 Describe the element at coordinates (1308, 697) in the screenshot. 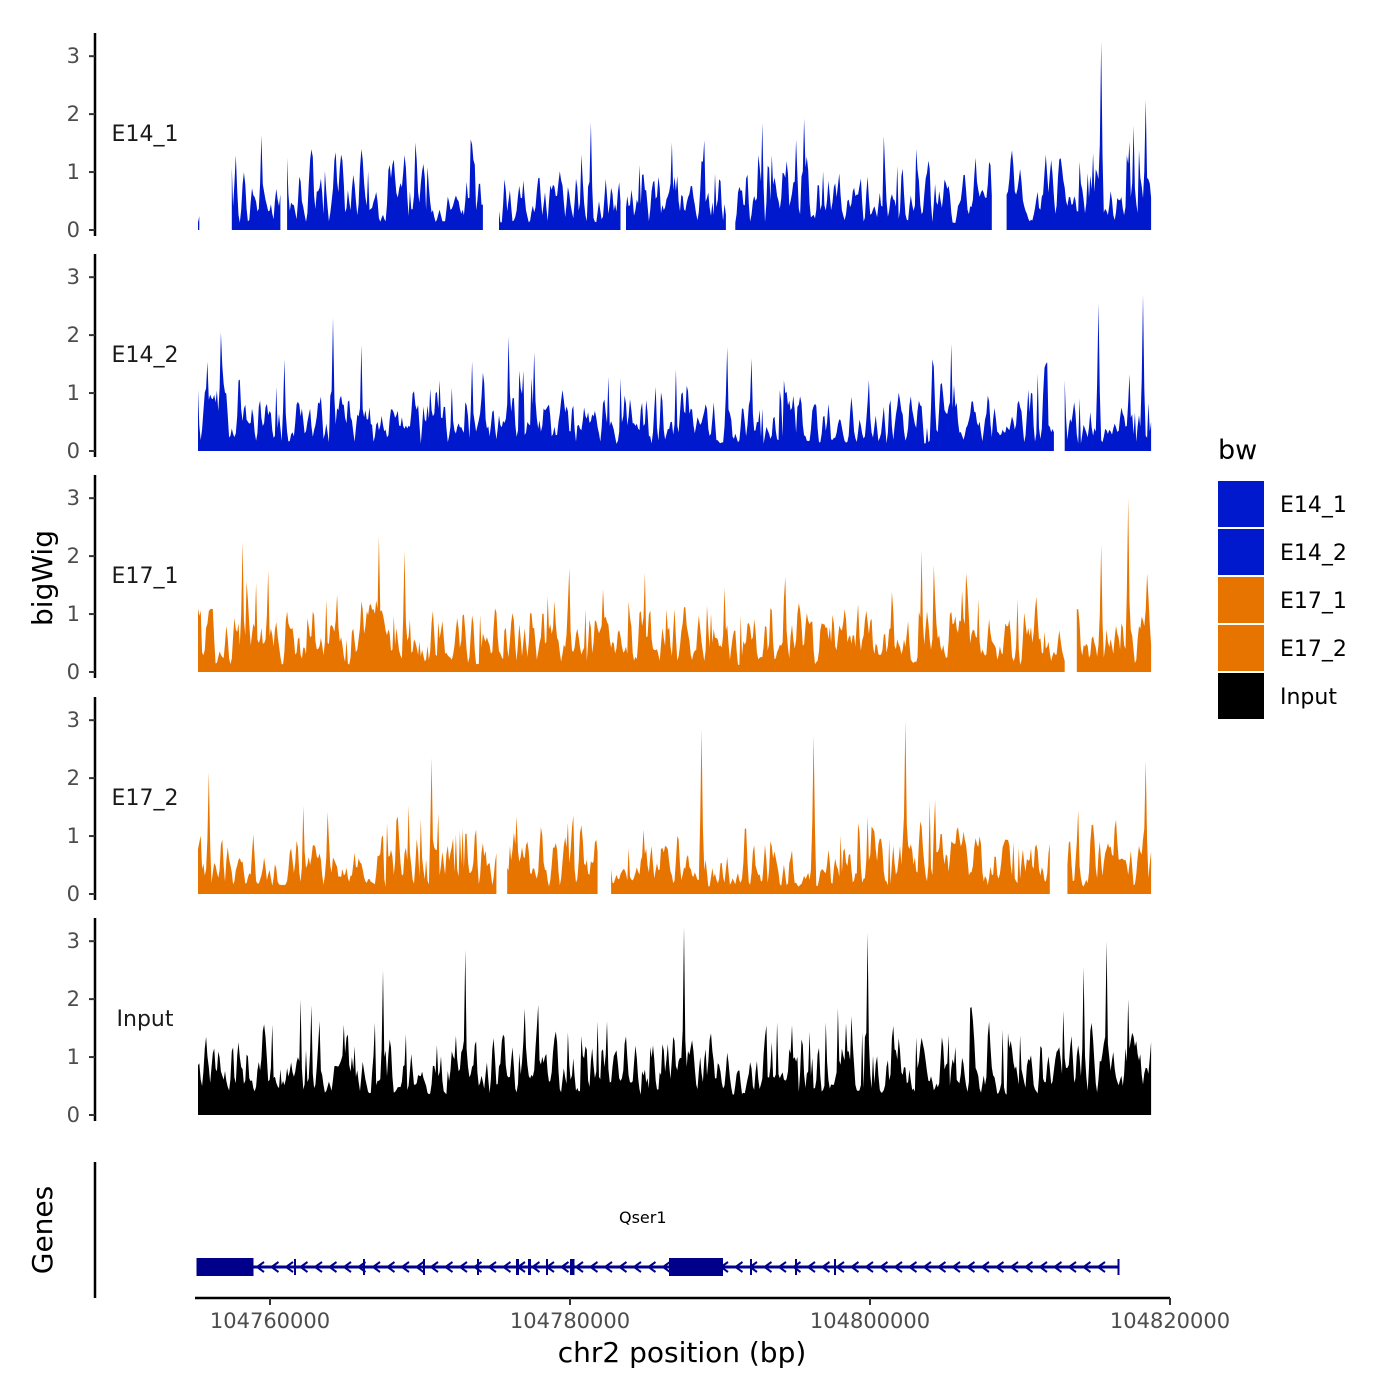

I see `legend-label: Input` at that location.